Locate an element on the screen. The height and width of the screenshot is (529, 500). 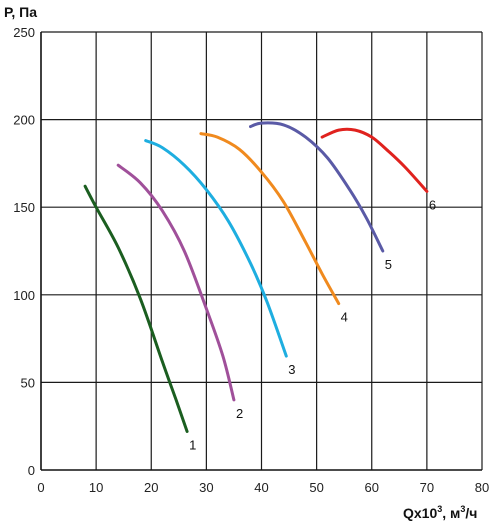
x-tick-label: 70 is located at coordinates (427, 487).